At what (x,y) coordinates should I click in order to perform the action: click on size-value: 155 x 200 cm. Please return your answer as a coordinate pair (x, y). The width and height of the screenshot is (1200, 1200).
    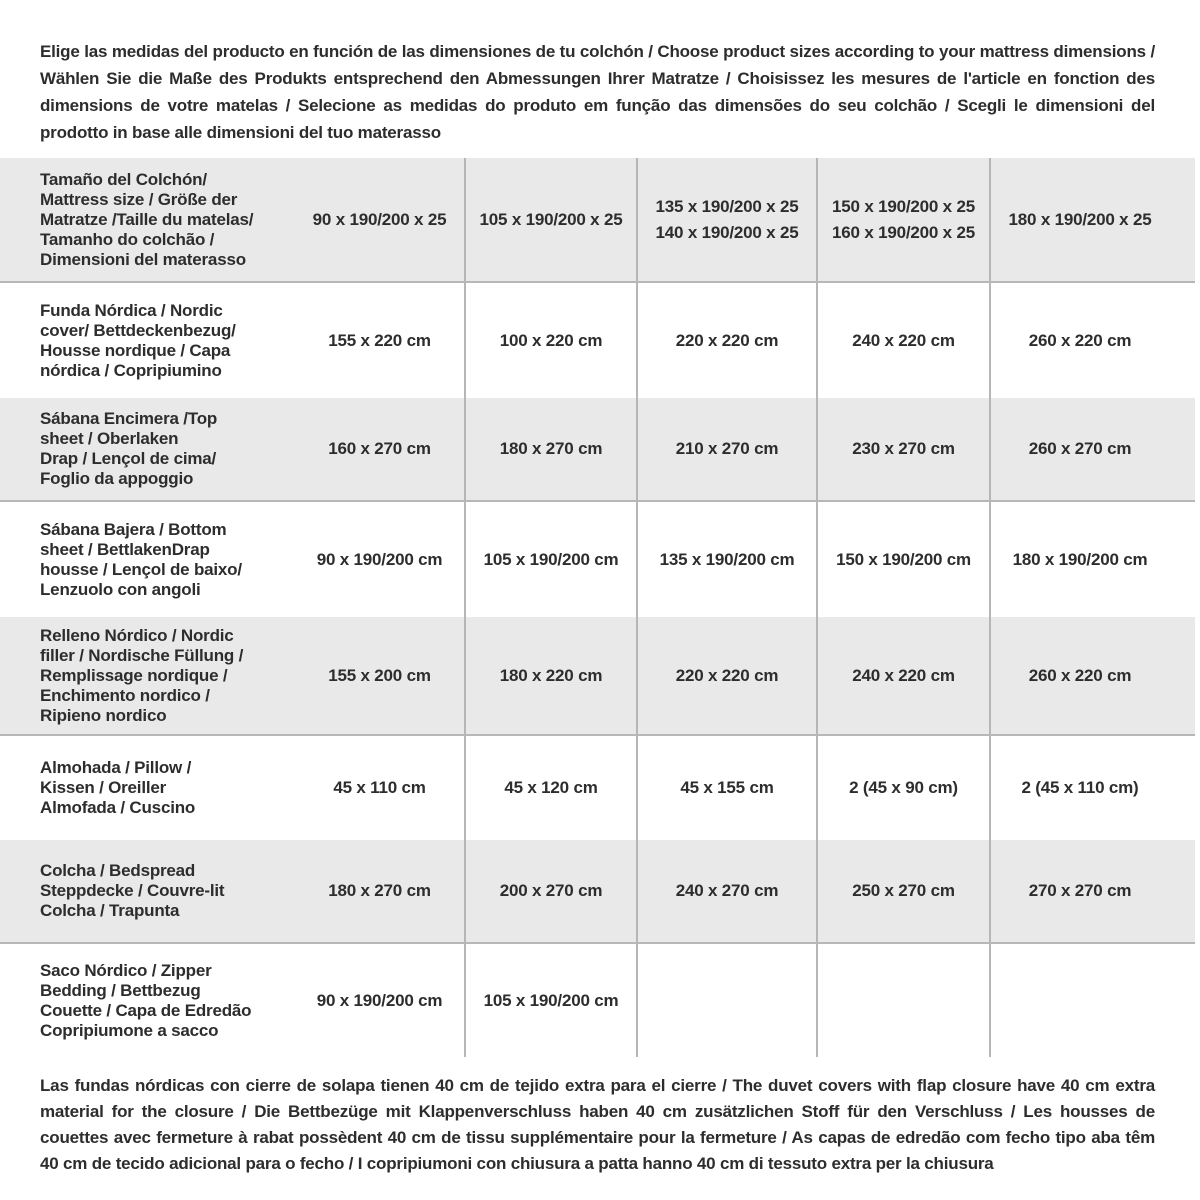
    Looking at the image, I should click on (380, 675).